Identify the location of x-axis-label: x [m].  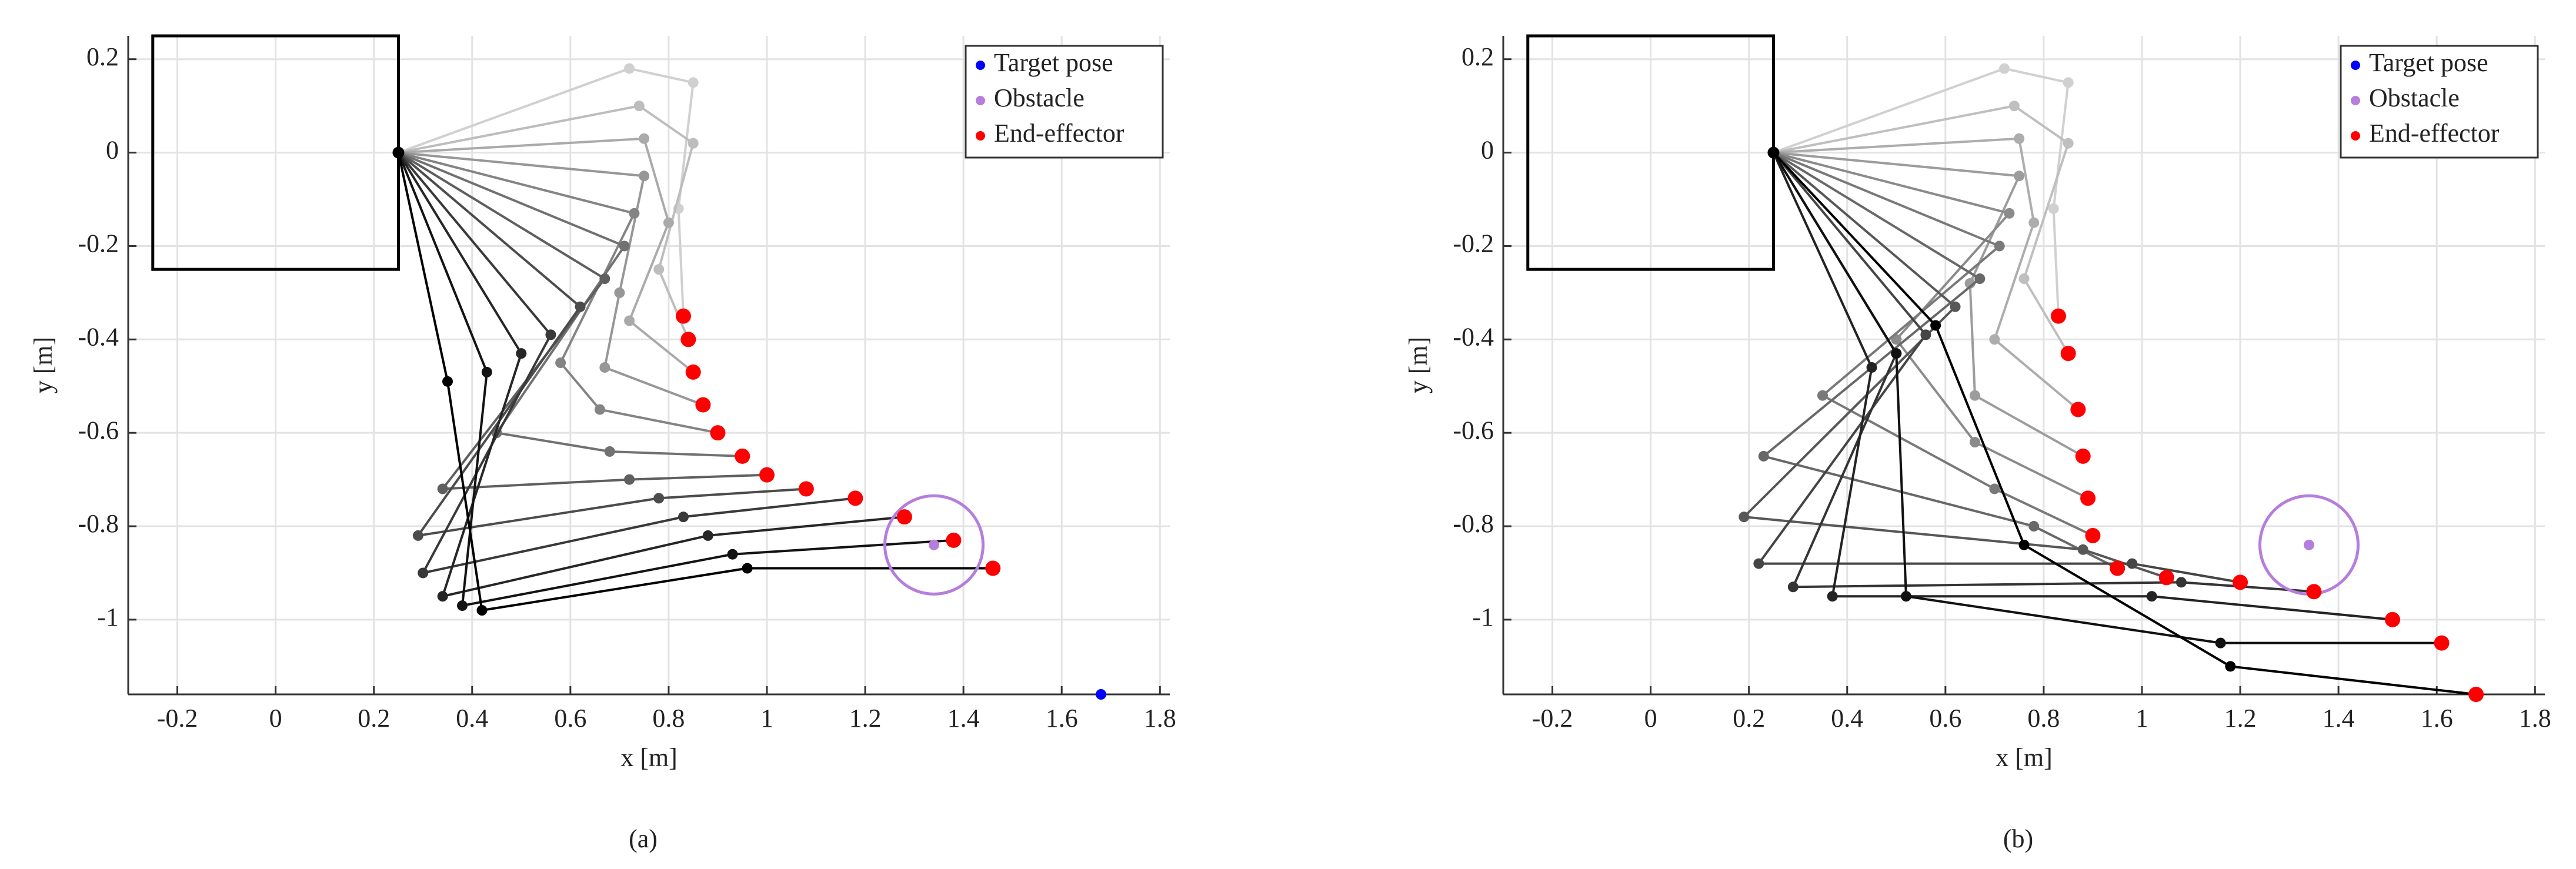
(649, 757).